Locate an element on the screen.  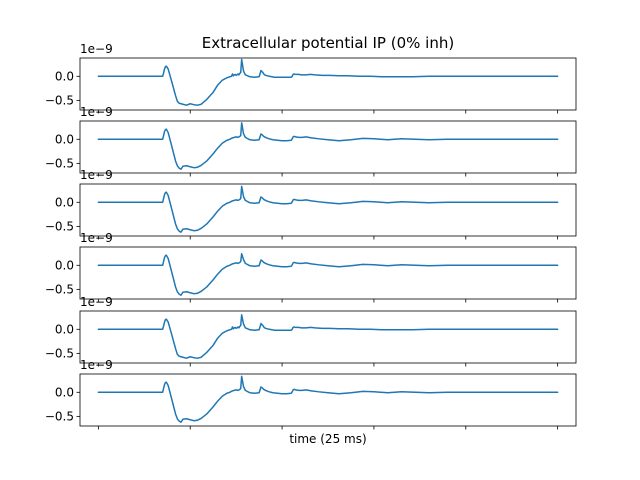
subplot-5: 0.0 −0.5 1e−9 is located at coordinates (311, 331).